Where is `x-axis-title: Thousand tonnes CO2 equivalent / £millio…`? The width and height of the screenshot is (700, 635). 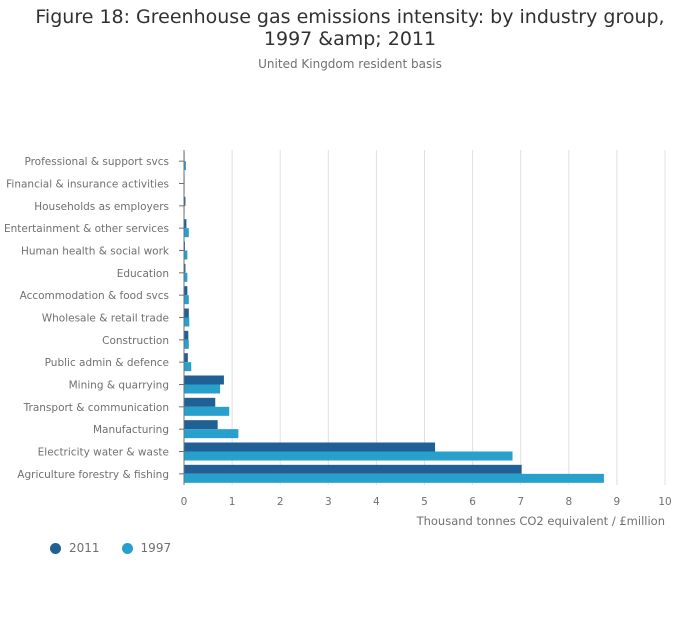
x-axis-title: Thousand tonnes CO2 equivalent / £millio… is located at coordinates (540, 521).